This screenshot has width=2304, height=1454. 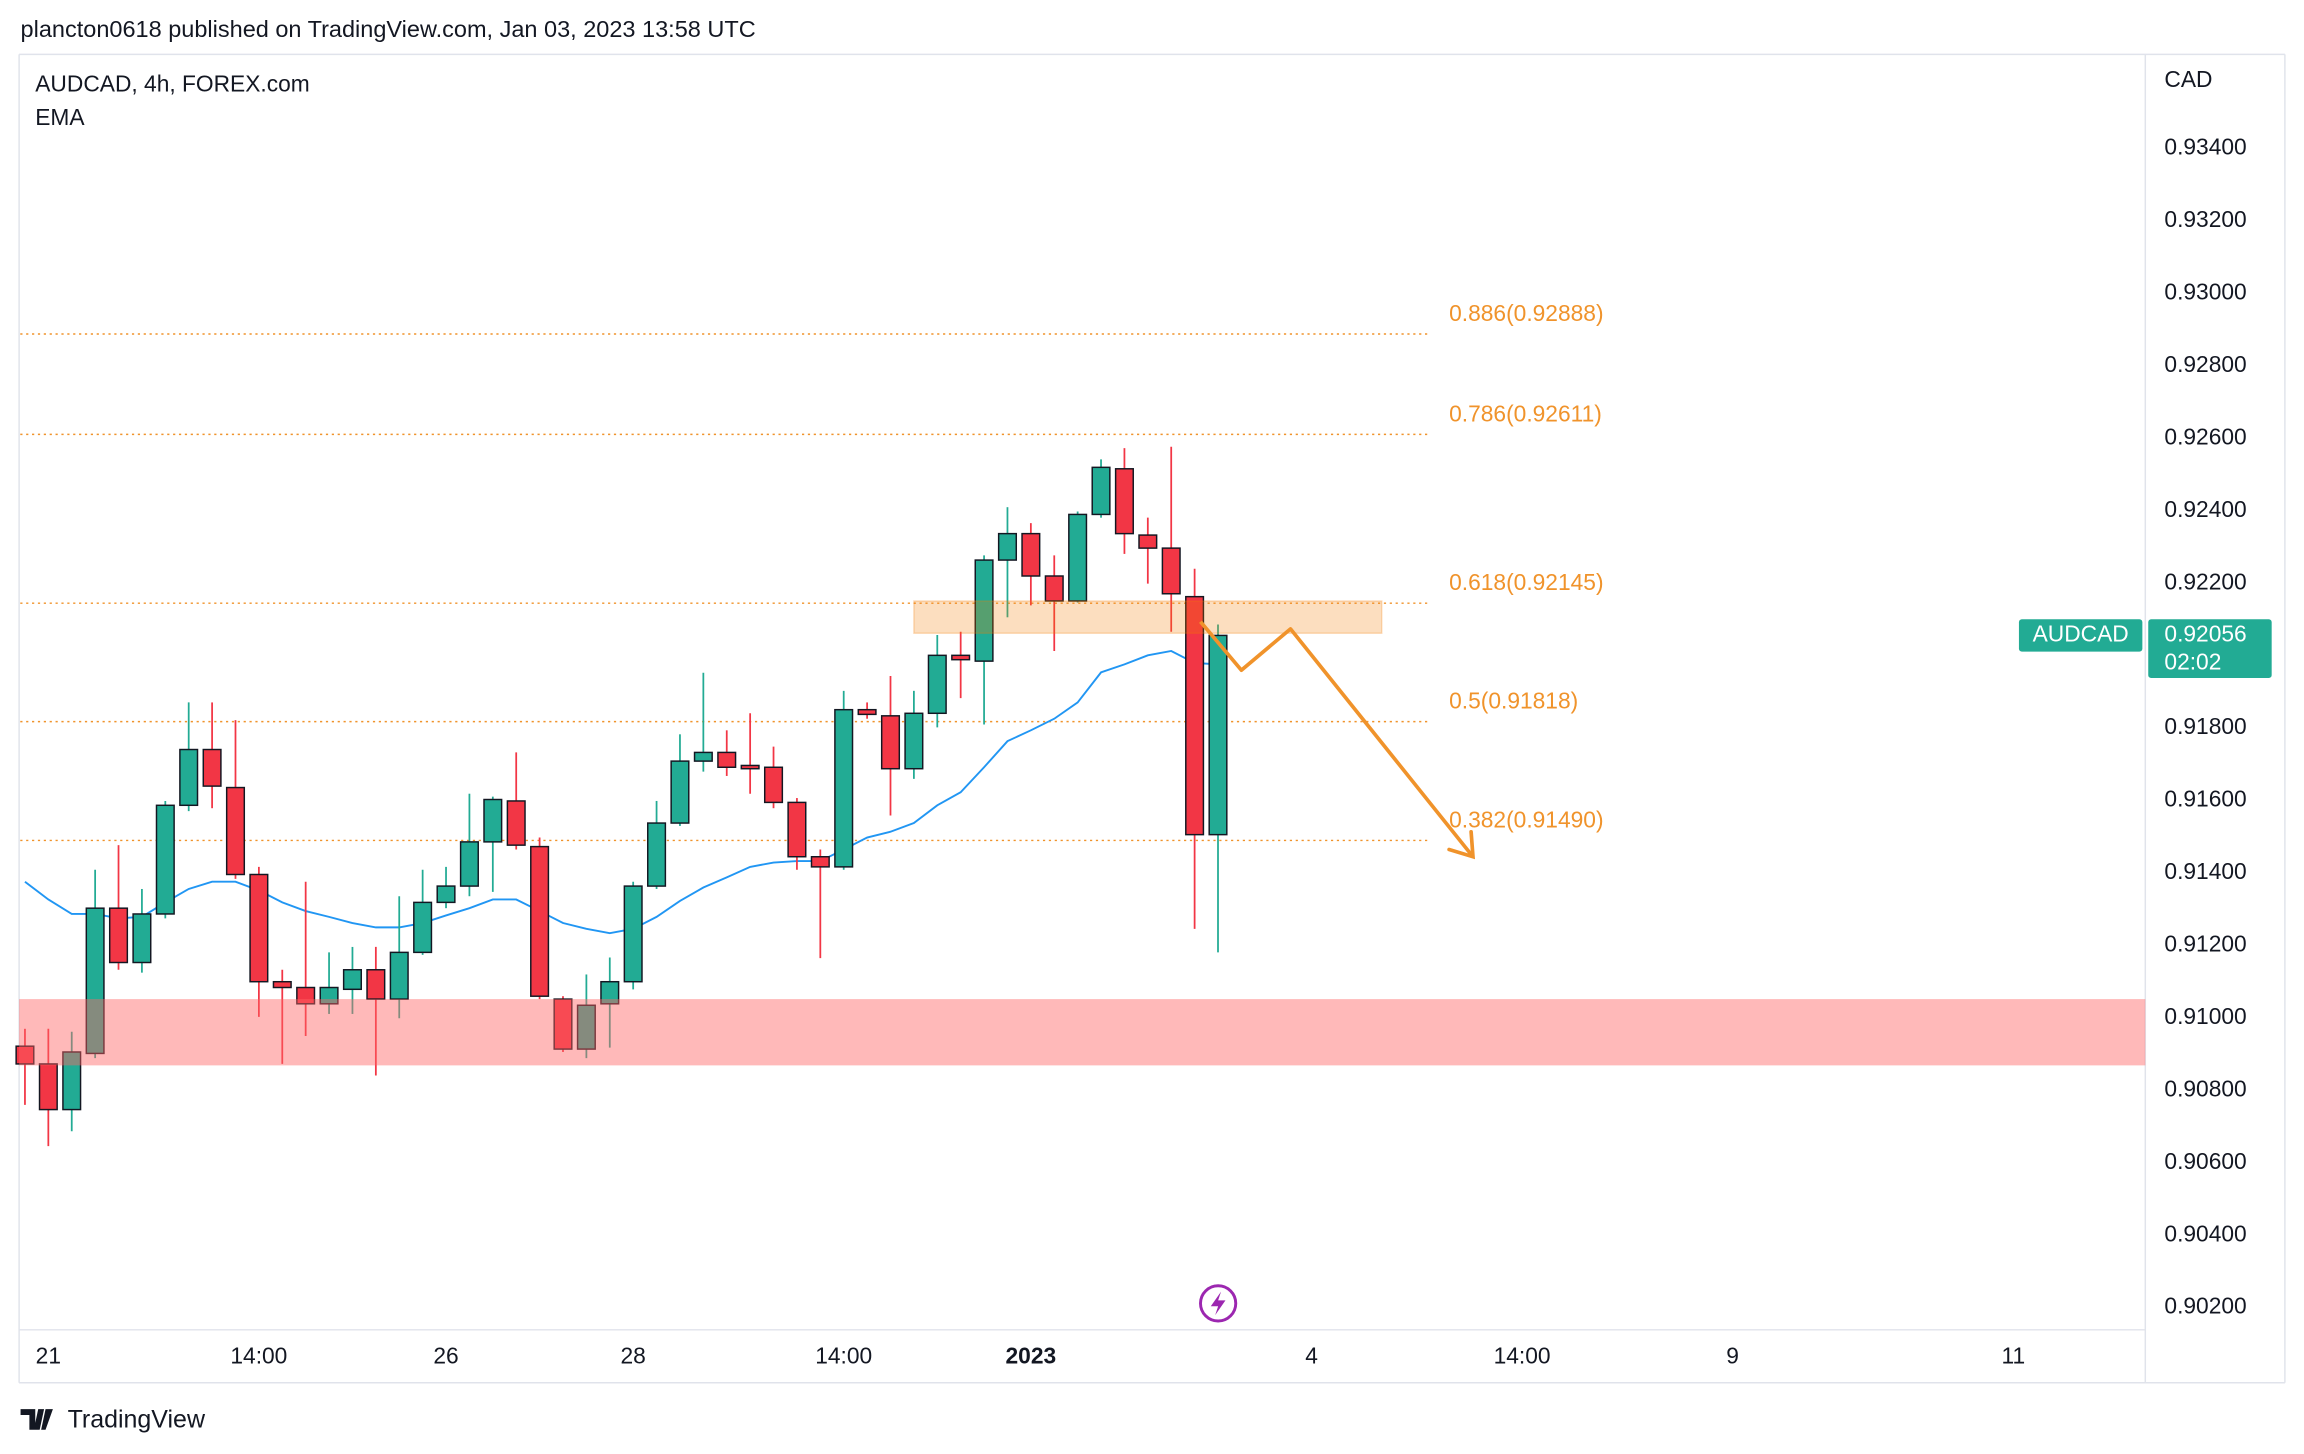 What do you see at coordinates (2205, 219) in the screenshot?
I see `y-tick-label: 0.93200` at bounding box center [2205, 219].